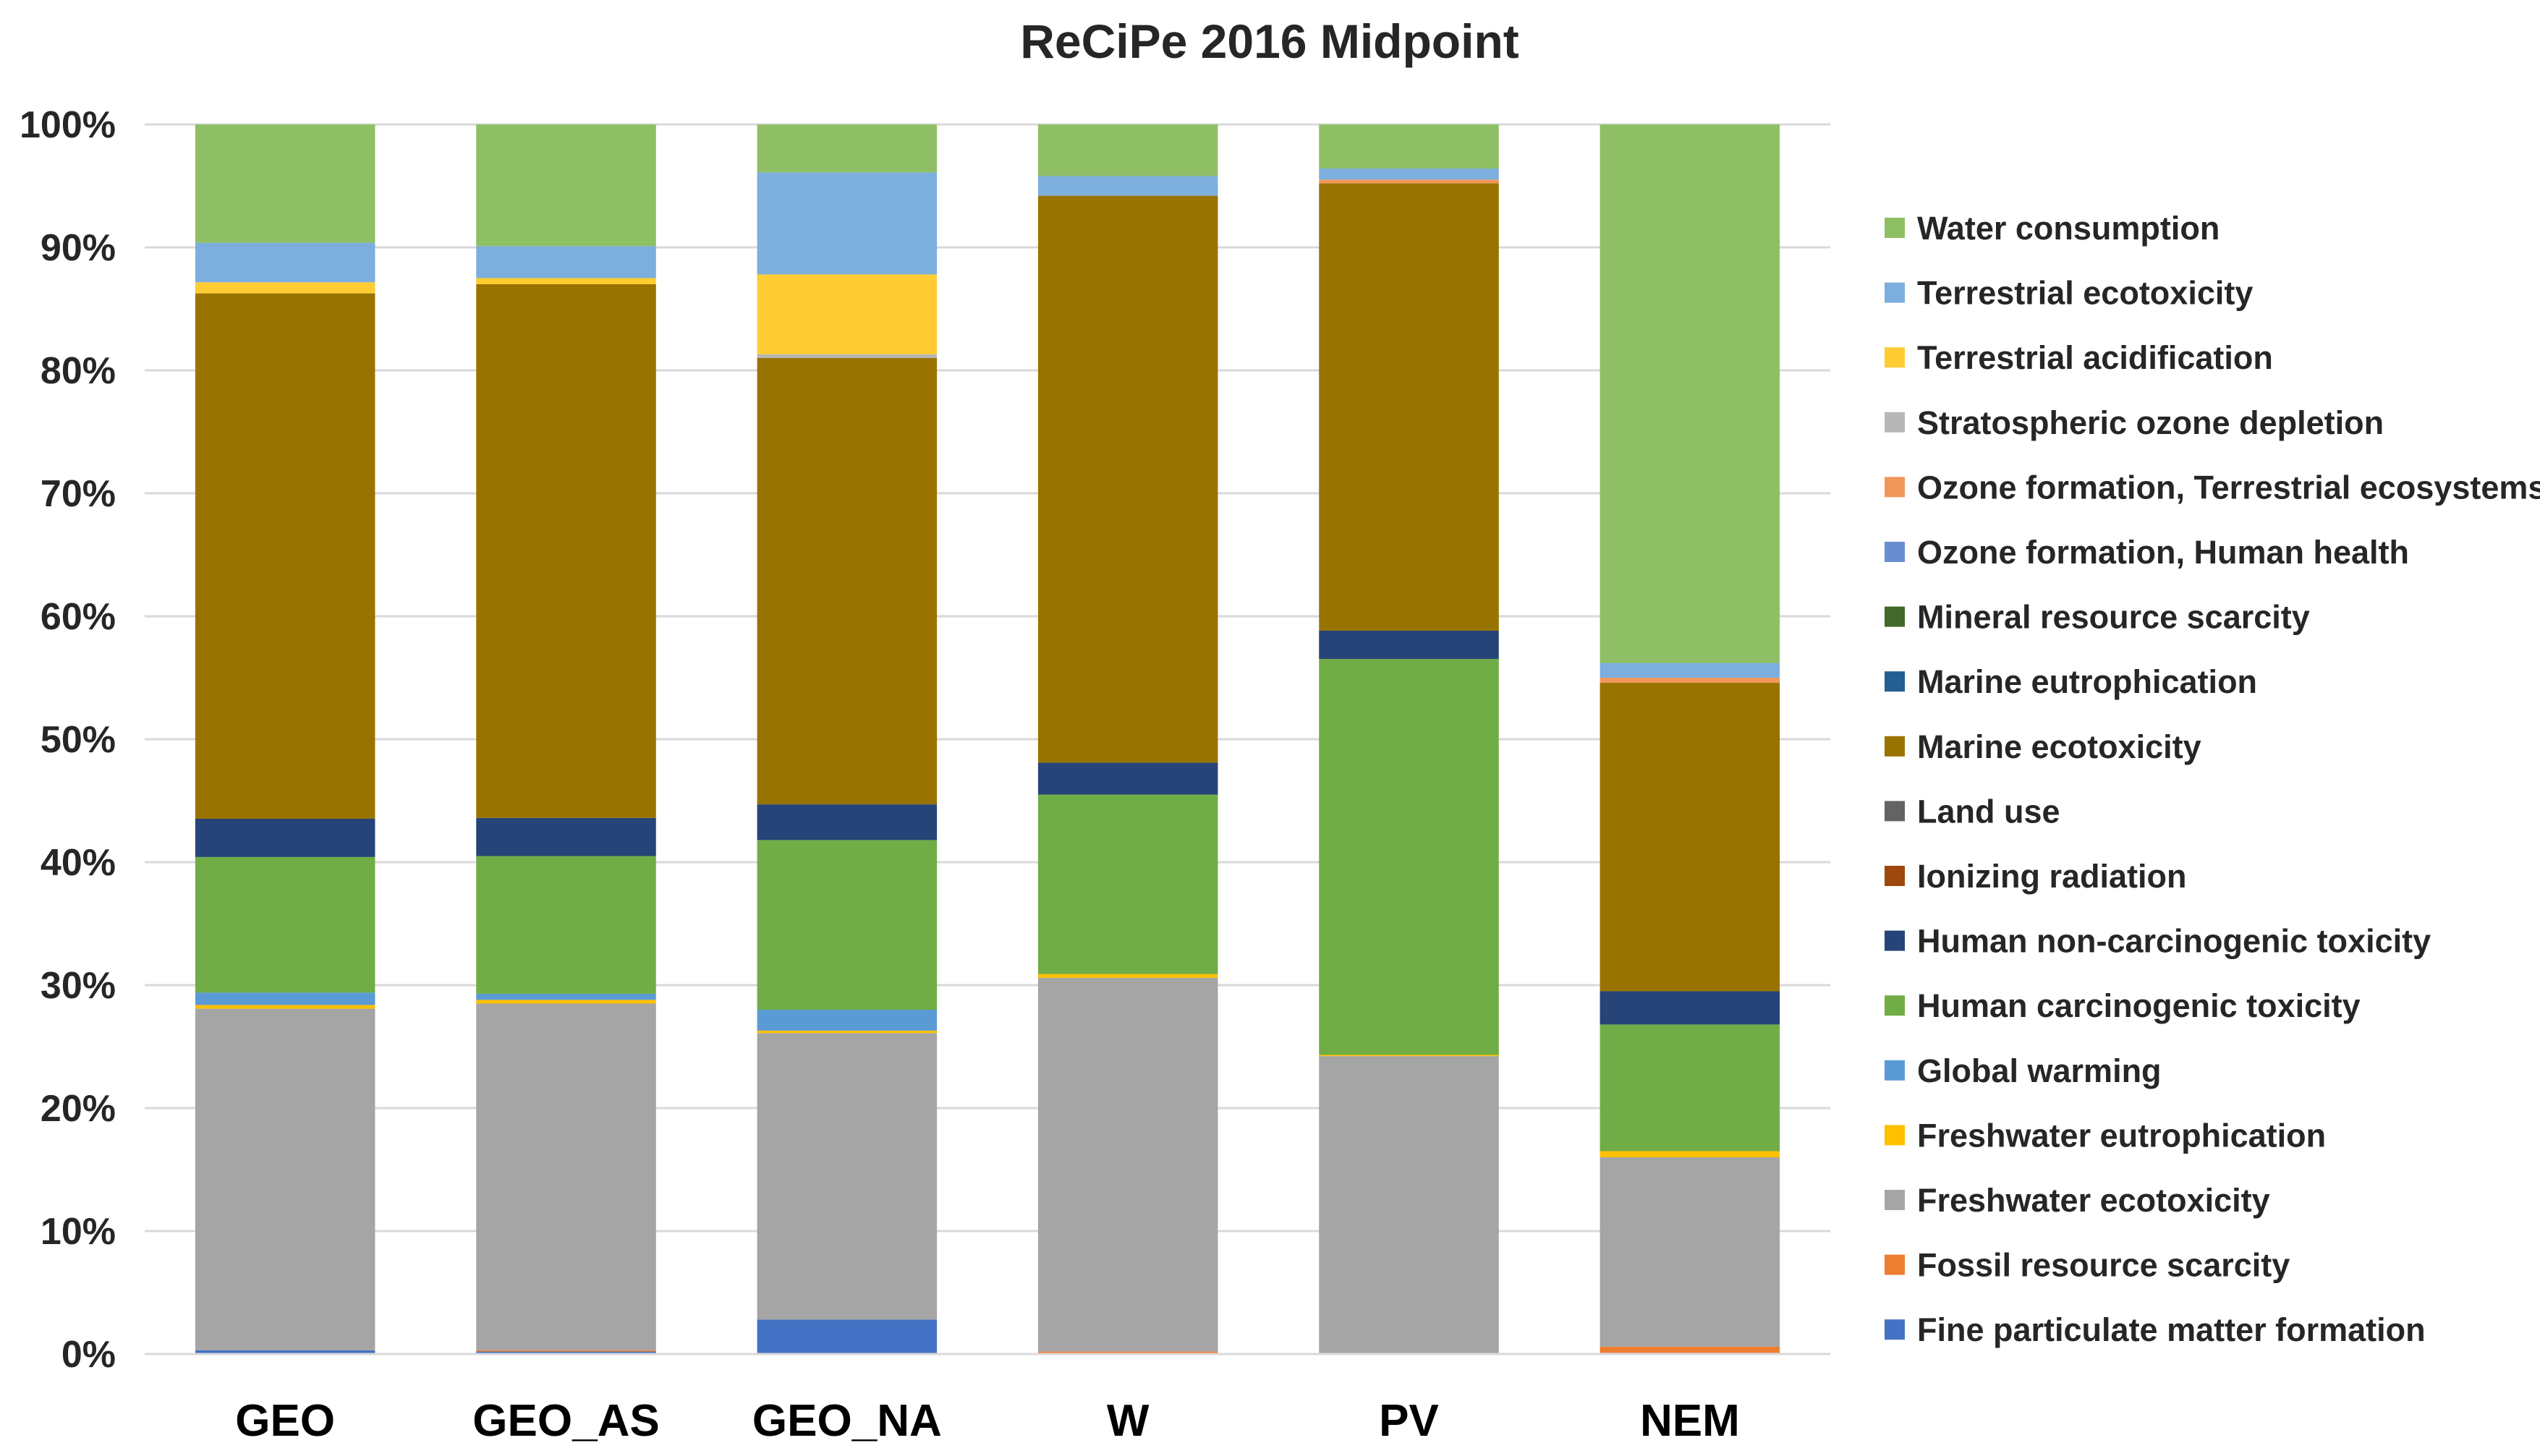 The width and height of the screenshot is (2540, 1456). I want to click on legend-item: Ozone formation, Human health, so click(2147, 552).